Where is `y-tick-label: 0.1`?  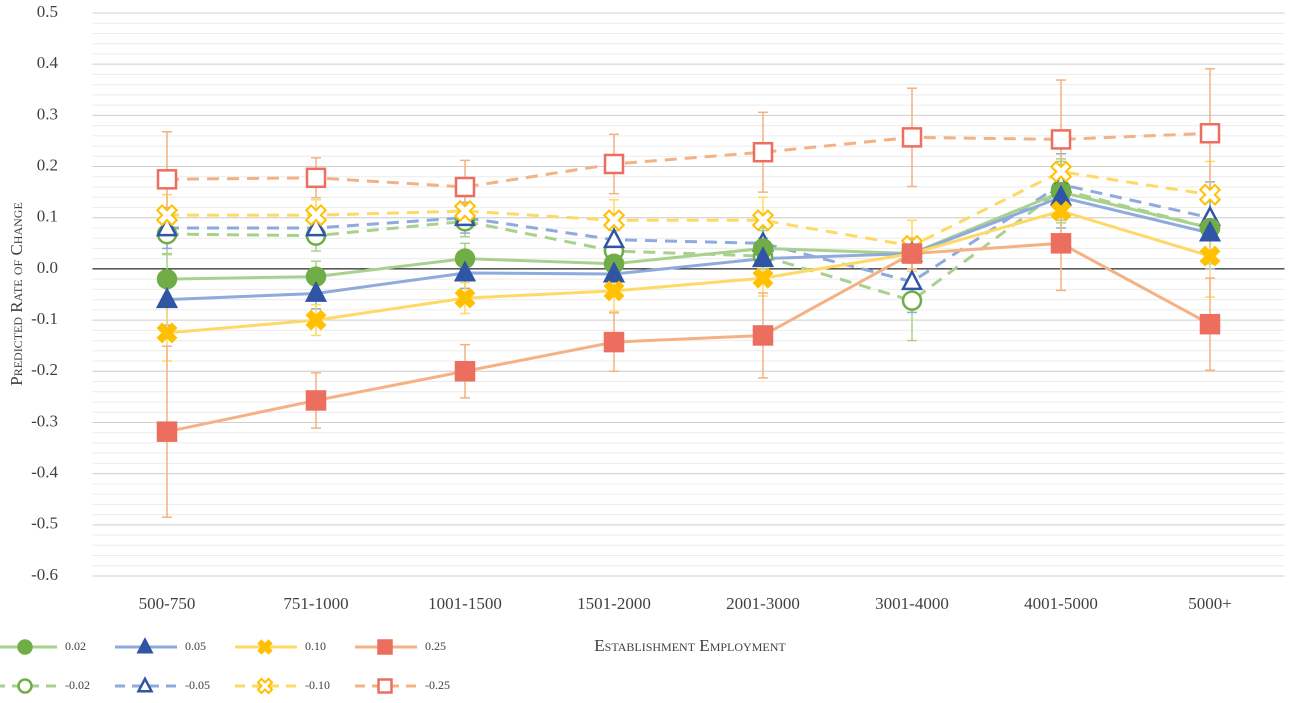 y-tick-label: 0.1 is located at coordinates (47, 216).